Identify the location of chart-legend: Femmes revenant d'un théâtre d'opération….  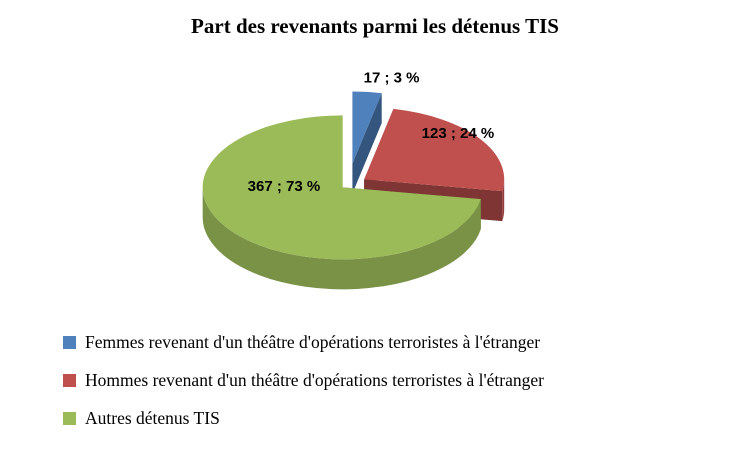
(303, 380).